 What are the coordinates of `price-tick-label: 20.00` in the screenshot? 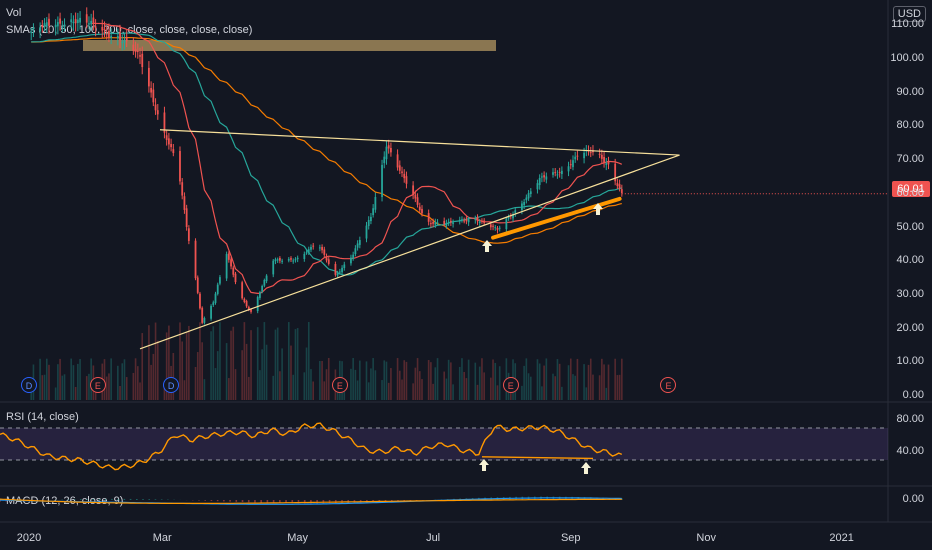 It's located at (910, 327).